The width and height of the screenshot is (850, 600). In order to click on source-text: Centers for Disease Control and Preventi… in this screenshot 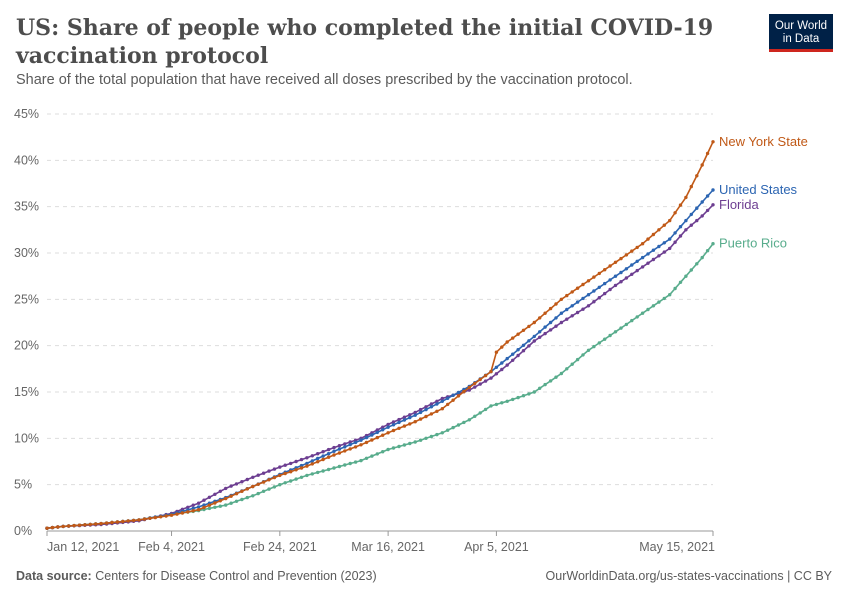, I will do `click(236, 576)`.